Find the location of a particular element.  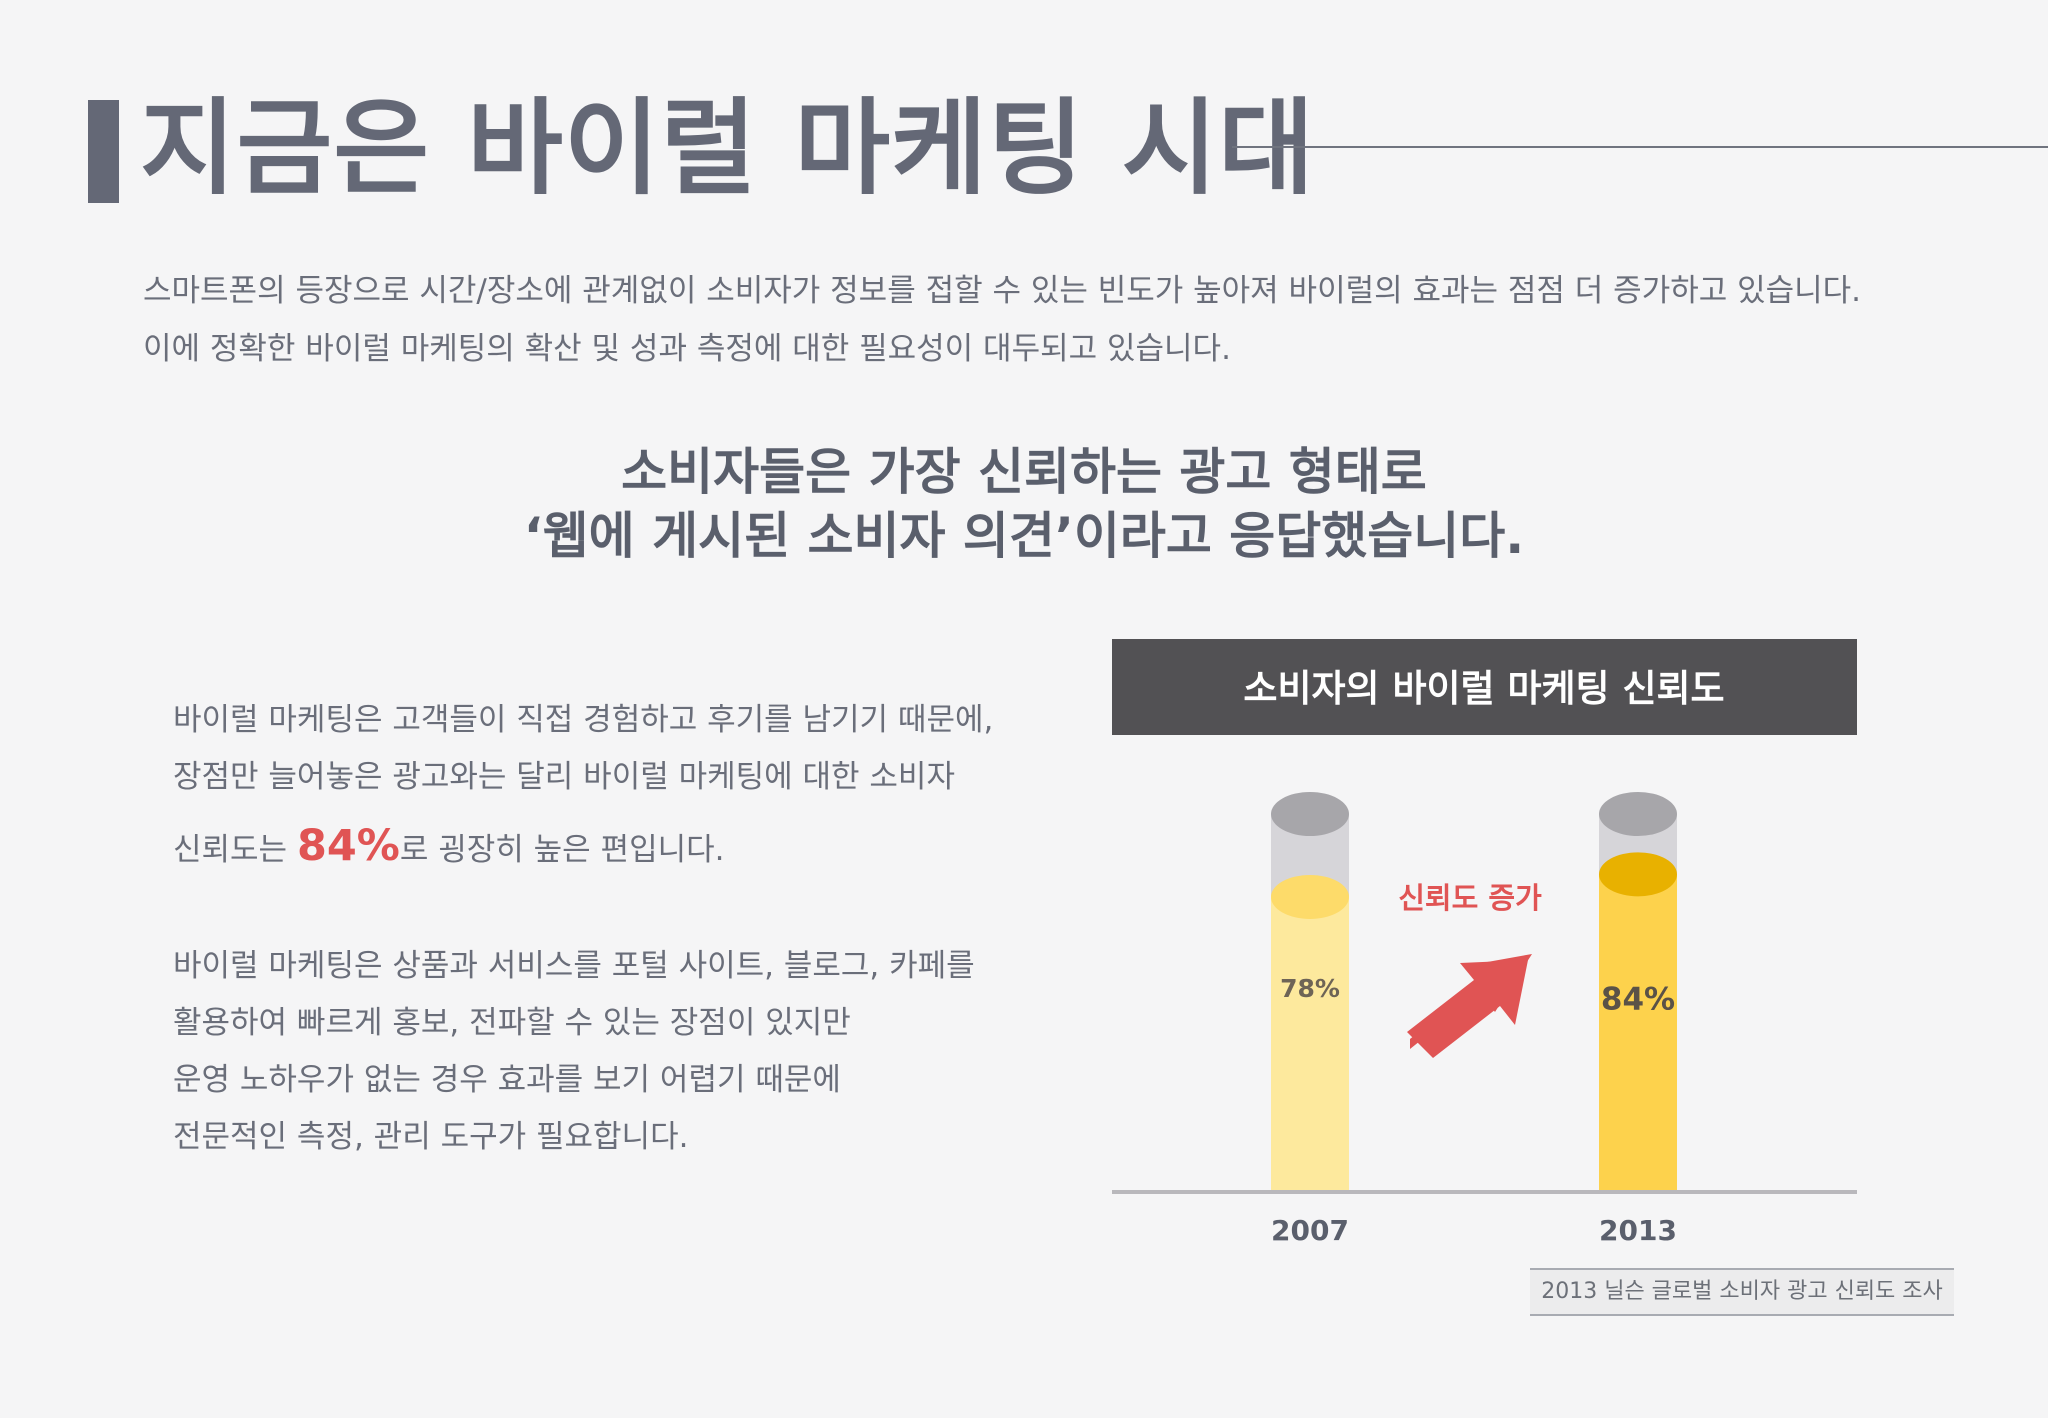

paragraph-trust-line-3: 신뢰도는 84%로 굉장히 높은 편입니다. is located at coordinates (583, 846).